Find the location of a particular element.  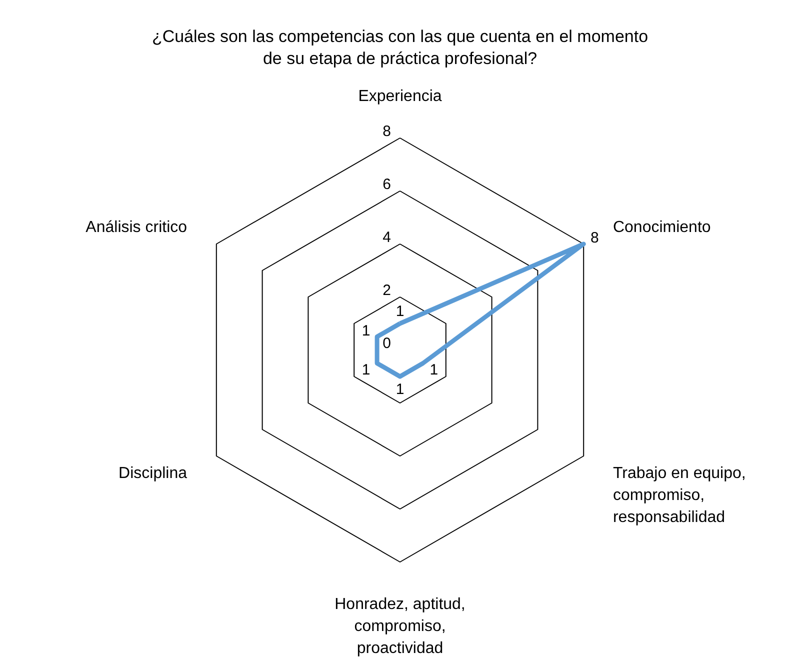

spoke-label: Experiencia is located at coordinates (400, 97).